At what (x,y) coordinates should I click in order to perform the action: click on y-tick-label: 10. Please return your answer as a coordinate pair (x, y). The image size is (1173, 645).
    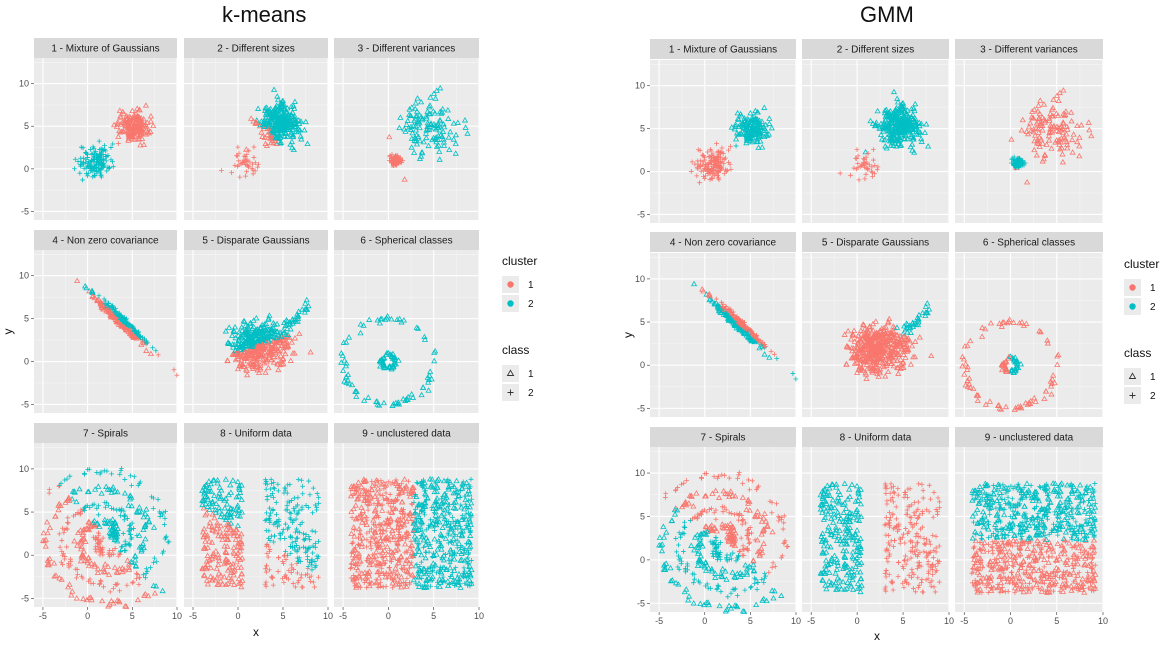
    Looking at the image, I should click on (24, 276).